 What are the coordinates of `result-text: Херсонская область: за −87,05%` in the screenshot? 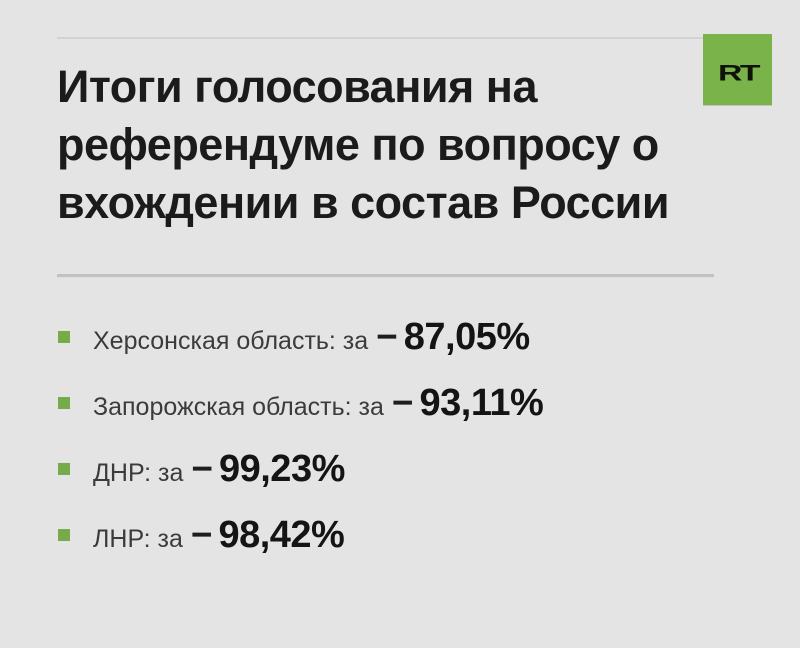 It's located at (311, 337).